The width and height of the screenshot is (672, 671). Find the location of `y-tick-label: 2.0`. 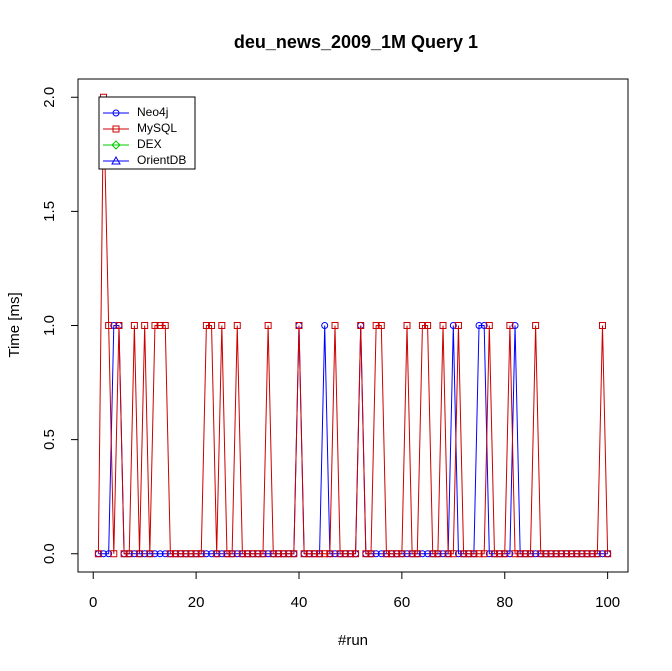

y-tick-label: 2.0 is located at coordinates (49, 97).